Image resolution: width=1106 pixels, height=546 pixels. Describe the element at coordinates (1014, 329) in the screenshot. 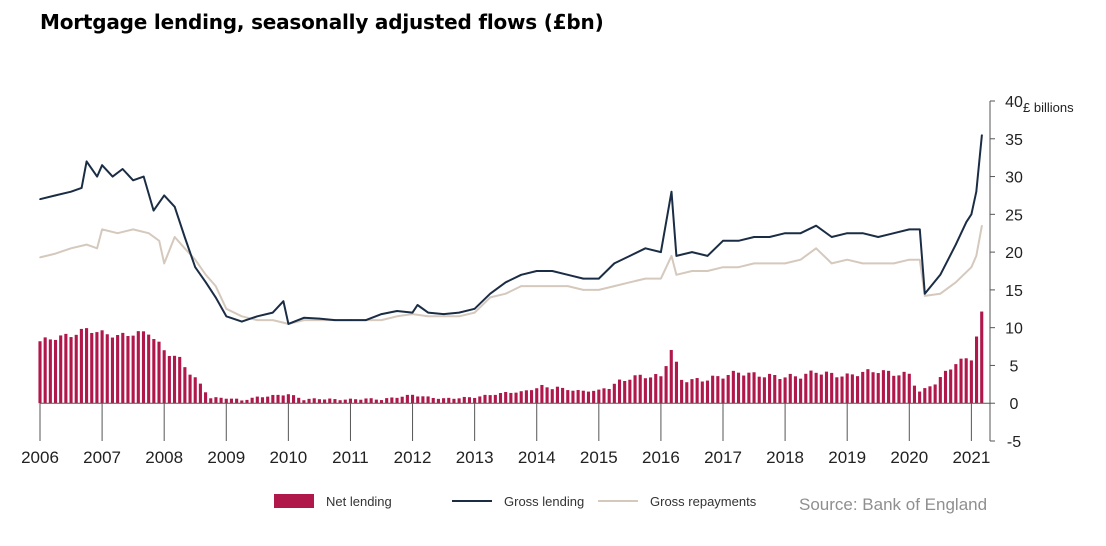

I see `y-tick-label: 10` at that location.